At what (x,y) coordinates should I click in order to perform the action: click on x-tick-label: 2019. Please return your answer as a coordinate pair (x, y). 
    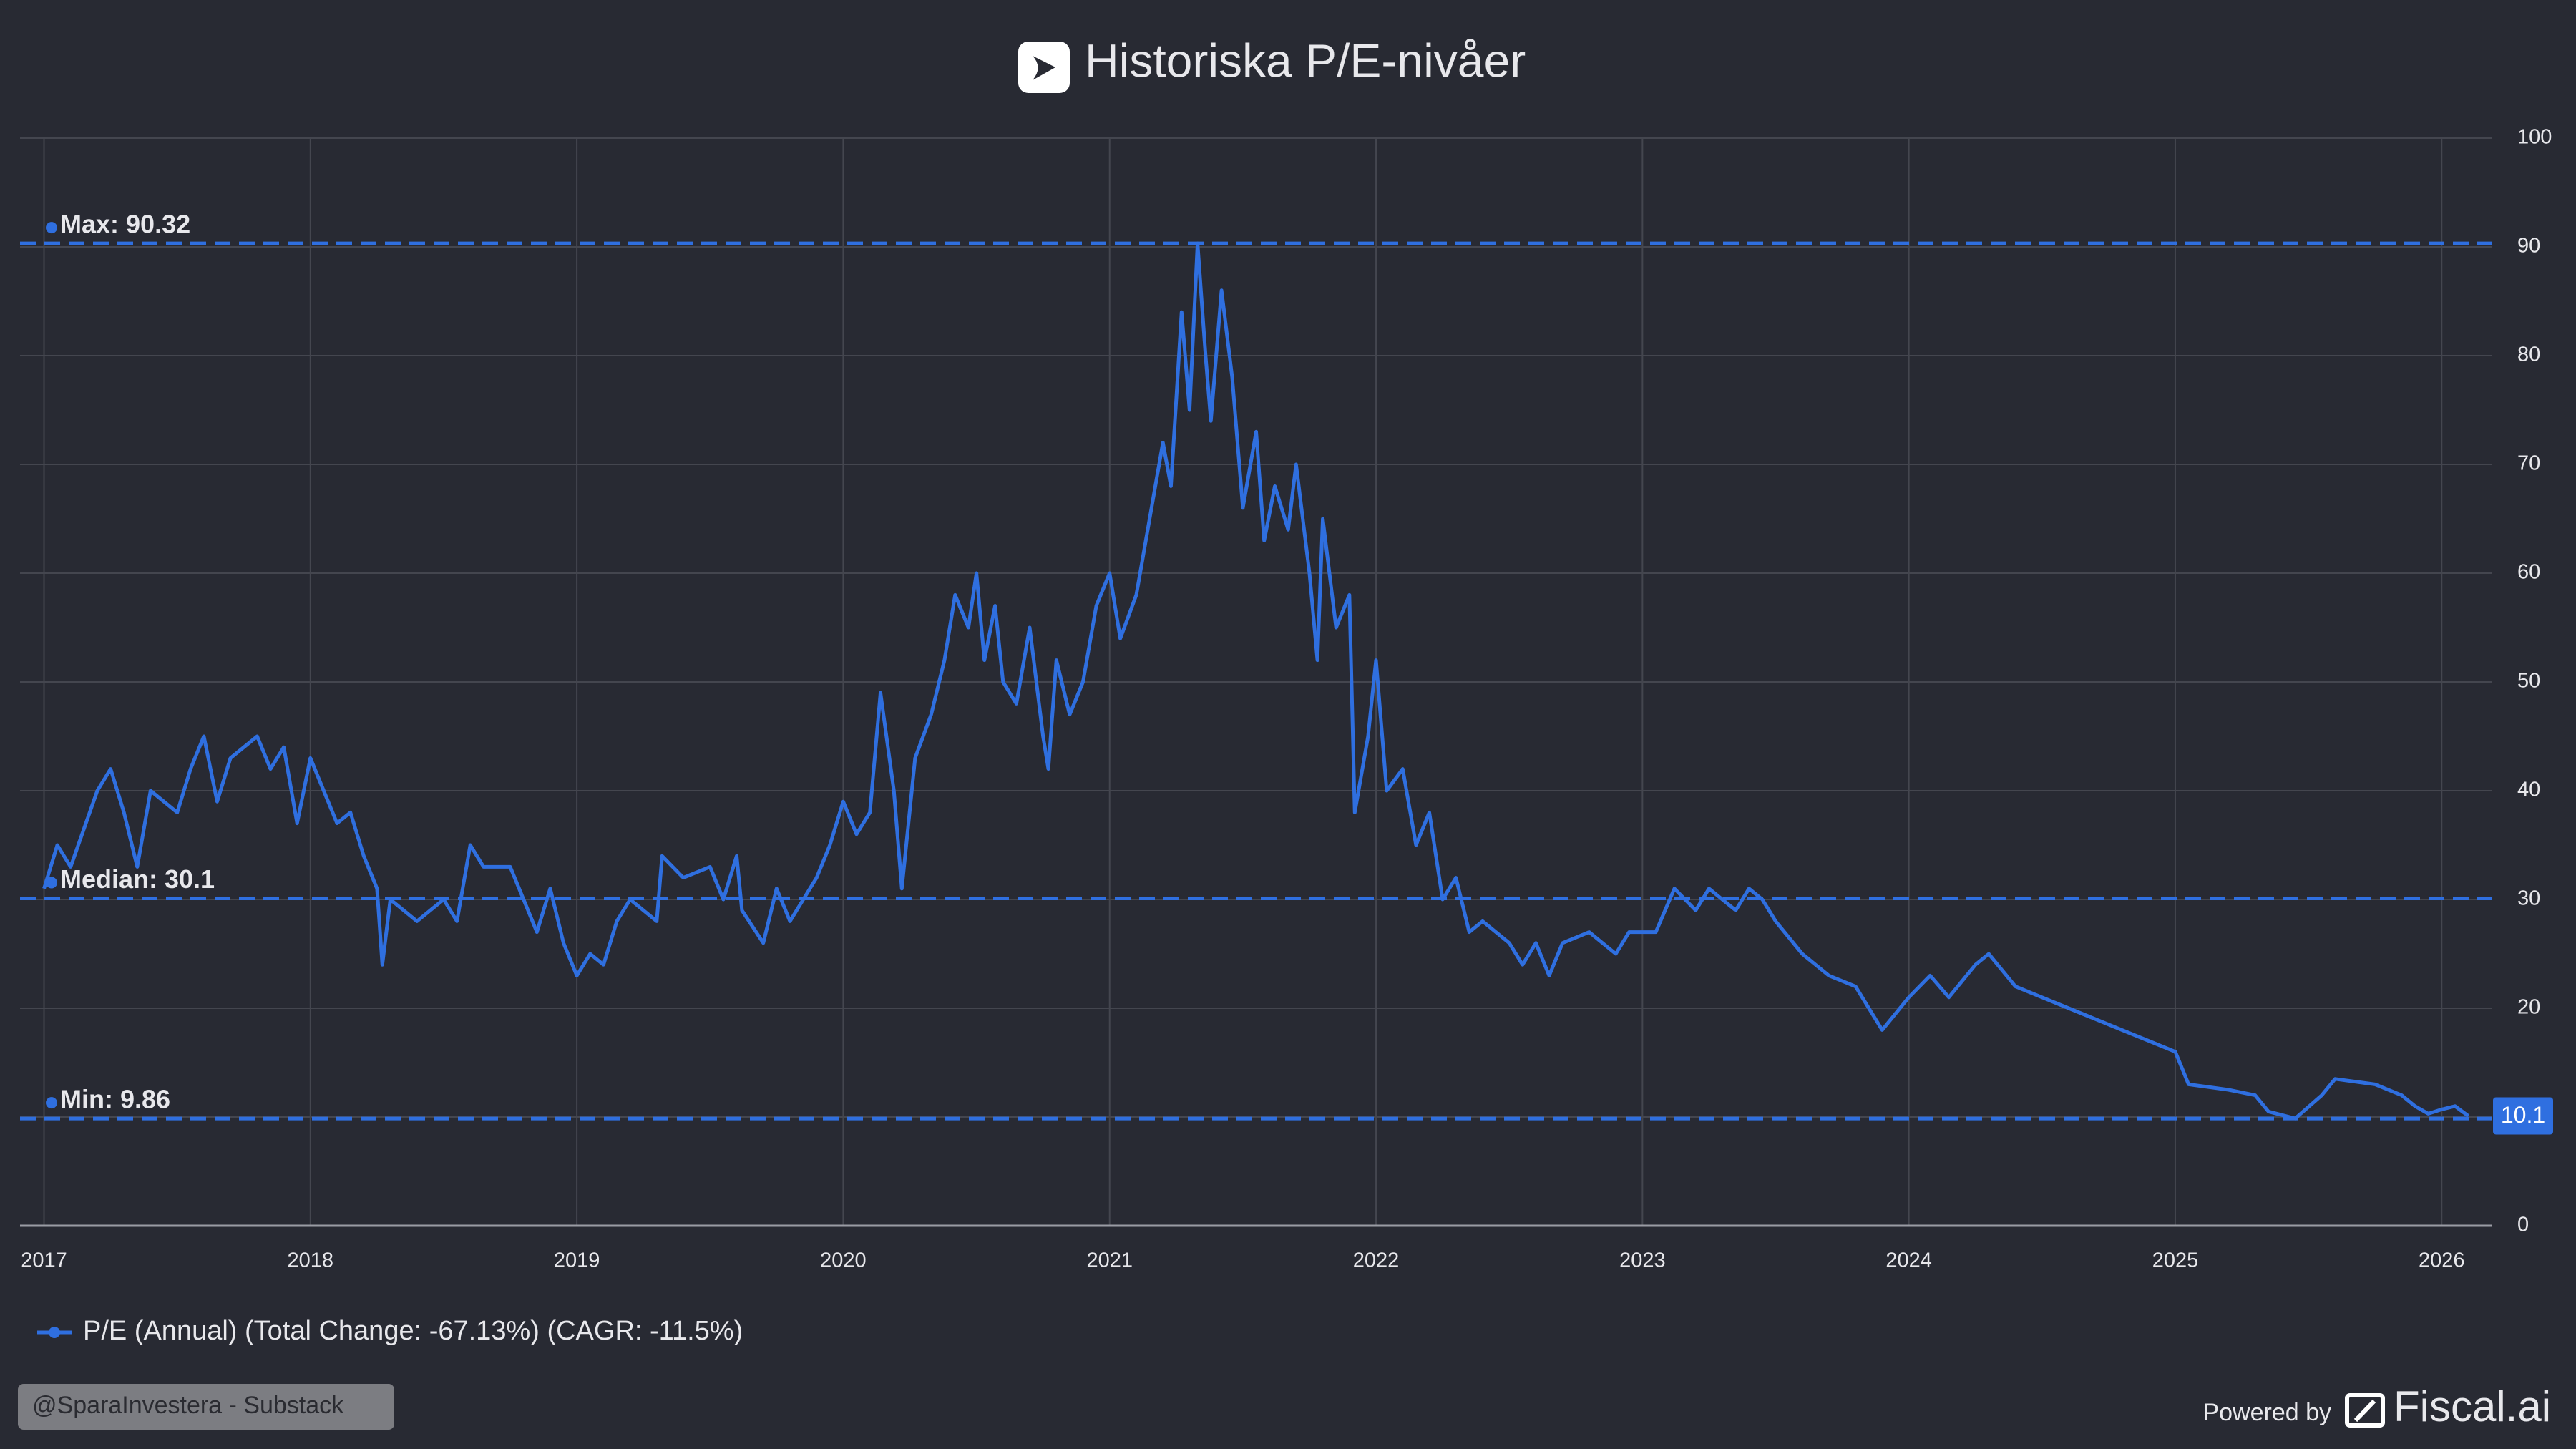
    Looking at the image, I should click on (577, 1260).